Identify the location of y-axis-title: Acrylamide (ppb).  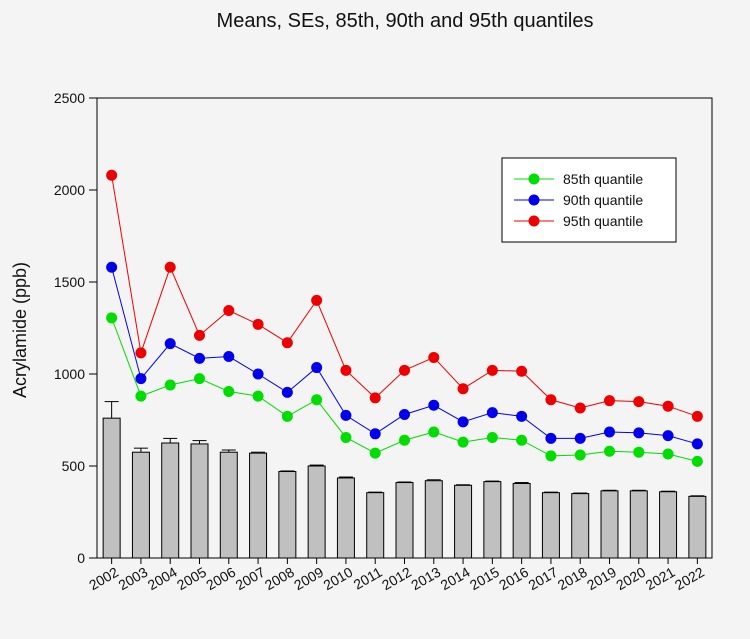
(20, 330).